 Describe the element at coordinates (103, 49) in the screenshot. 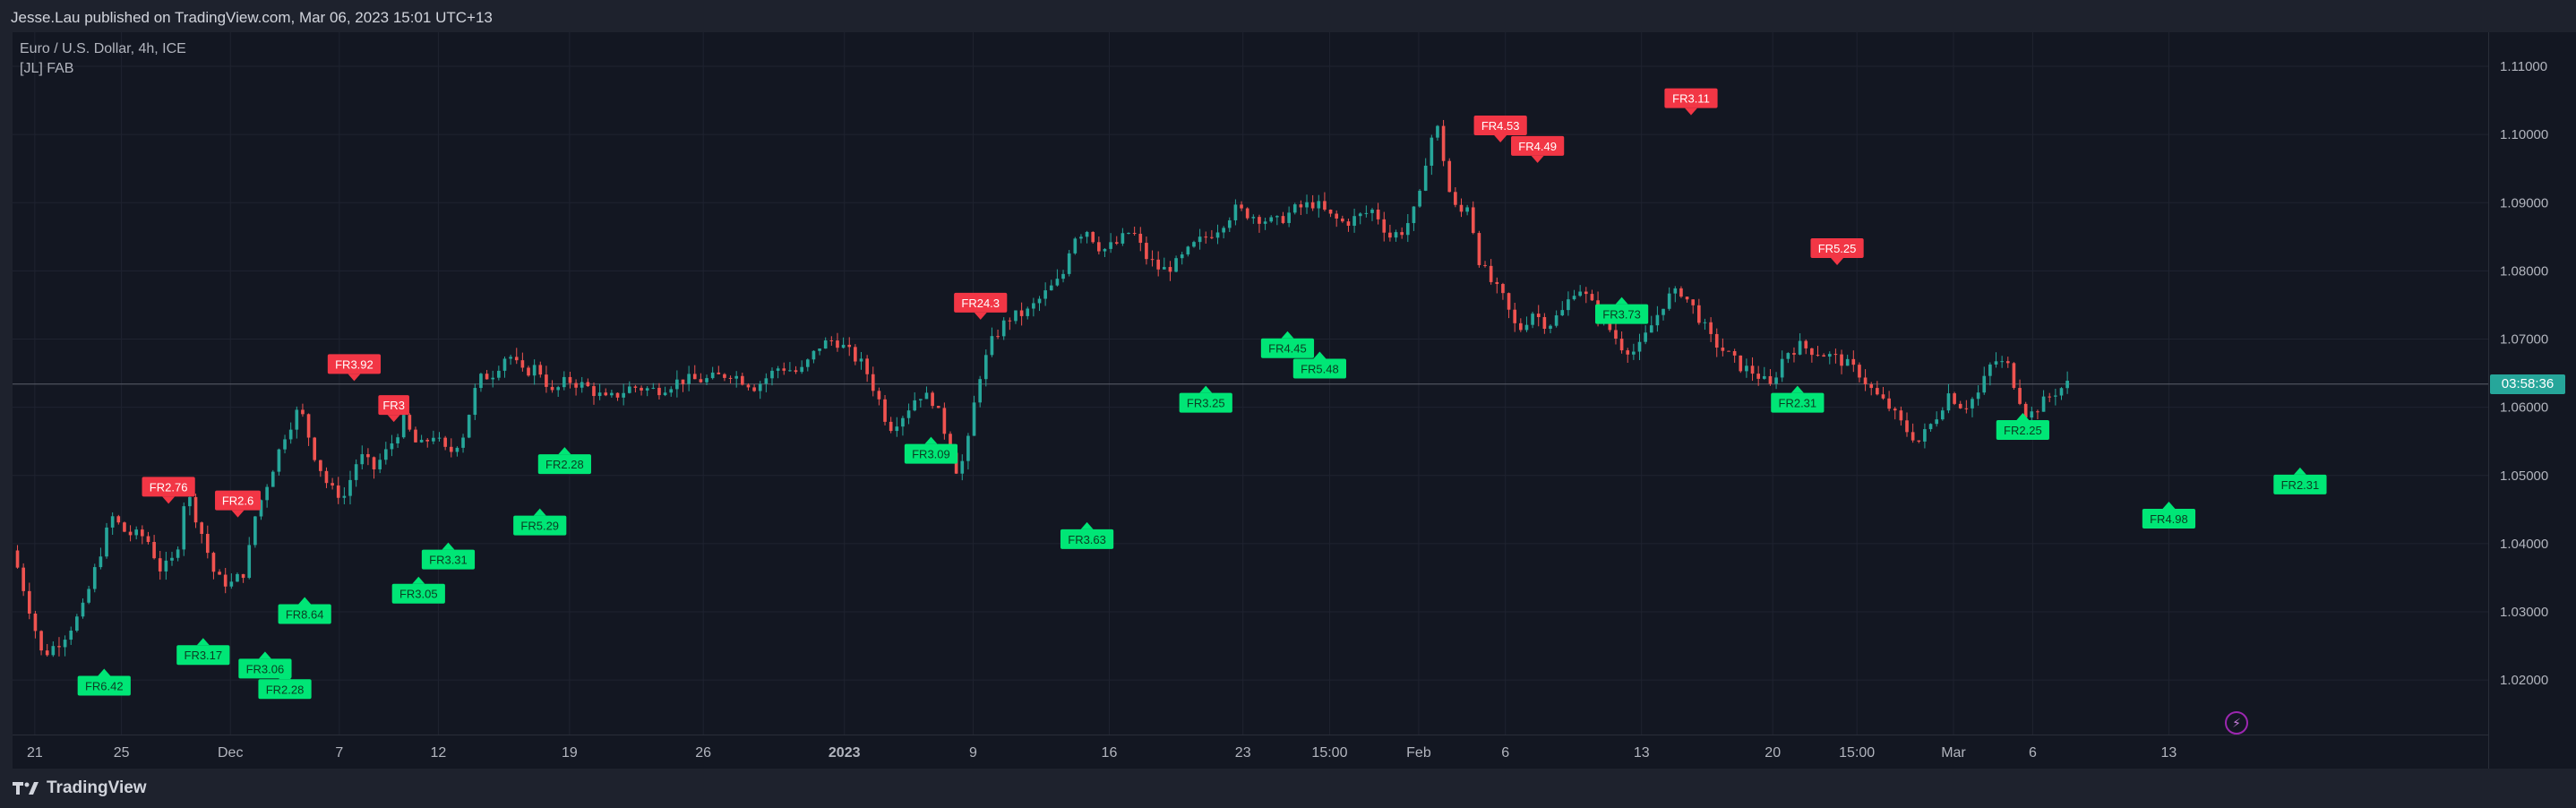

I see `symbol-title: Euro / U.S. Dollar, 4h, ICE` at that location.